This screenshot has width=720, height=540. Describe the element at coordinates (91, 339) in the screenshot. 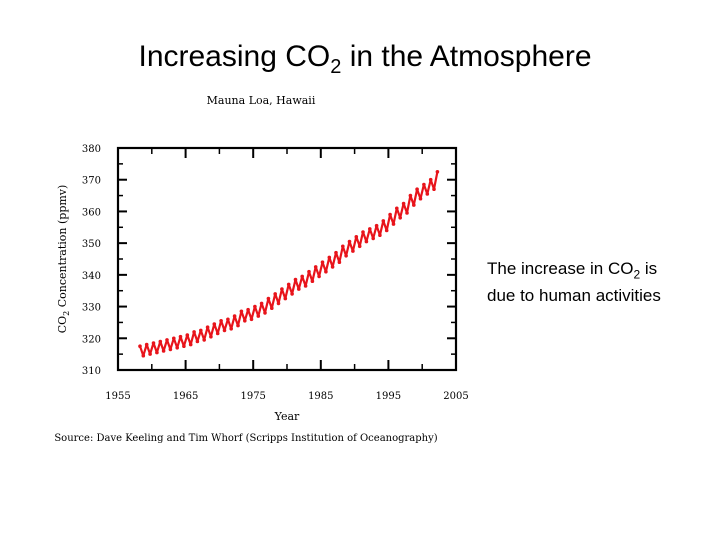

I see `y-tick-label: 320` at that location.